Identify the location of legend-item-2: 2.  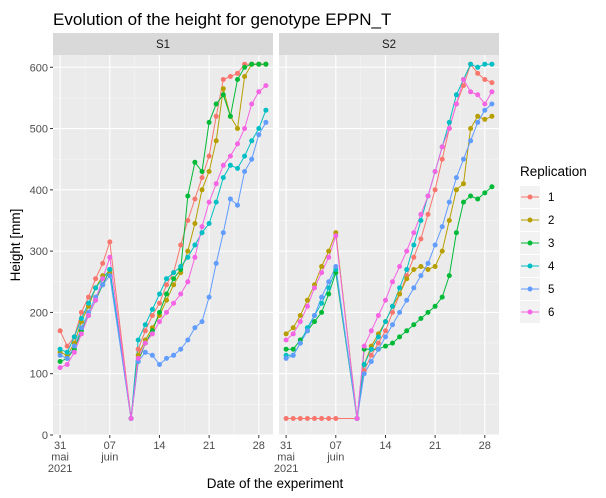
(537, 220).